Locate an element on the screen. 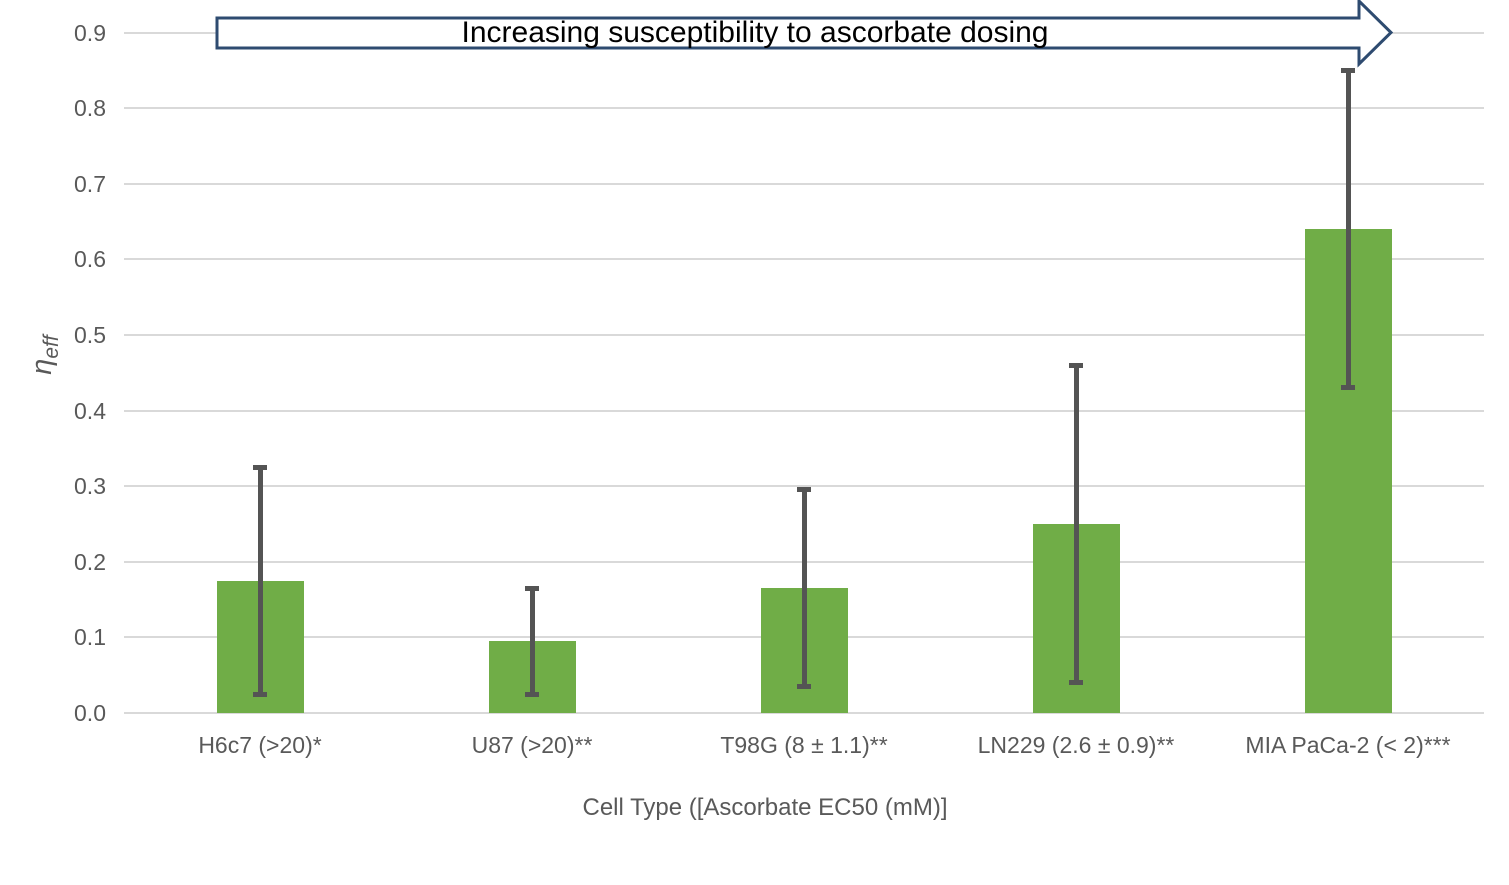 This screenshot has height=885, width=1509. y-axis-title: ηeff is located at coordinates (45, 354).